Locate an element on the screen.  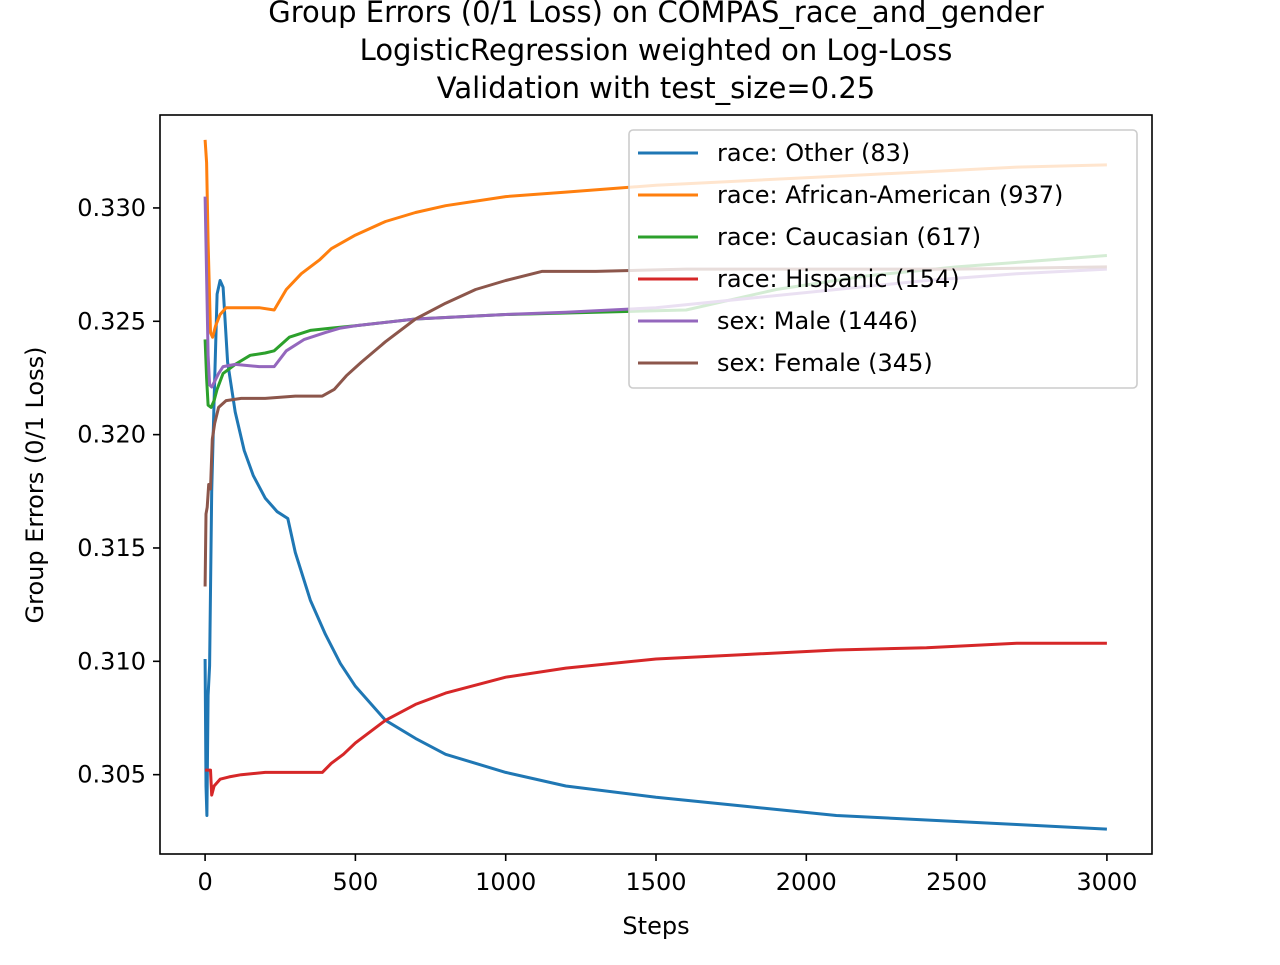
y-tick-label: 0.330 is located at coordinates (111, 208).